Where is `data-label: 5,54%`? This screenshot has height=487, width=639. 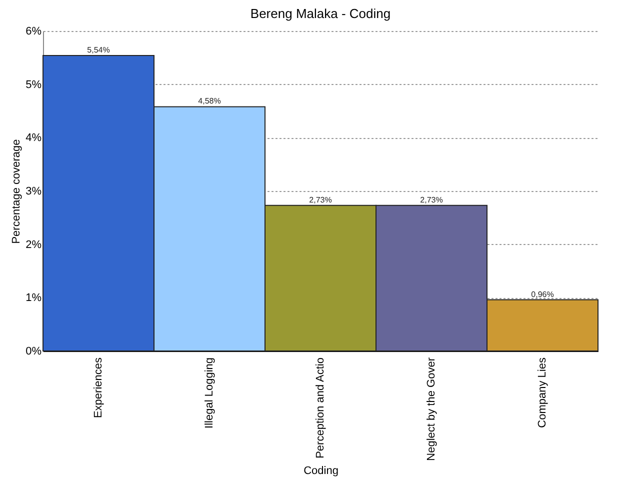
data-label: 5,54% is located at coordinates (98, 50).